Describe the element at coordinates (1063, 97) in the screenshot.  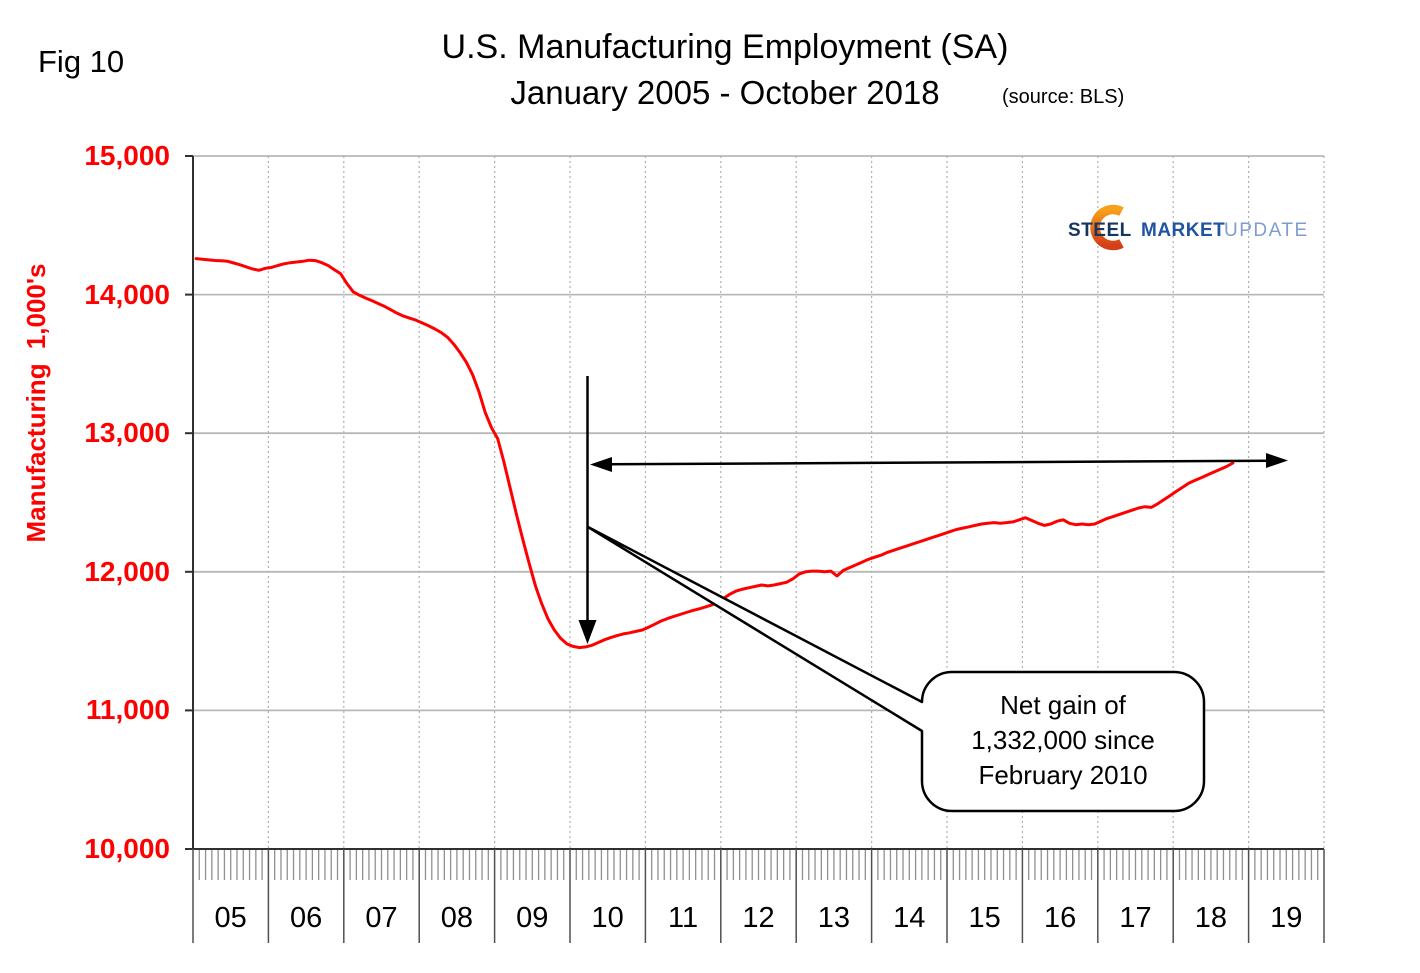
I see `source-note: (source: BLS)` at that location.